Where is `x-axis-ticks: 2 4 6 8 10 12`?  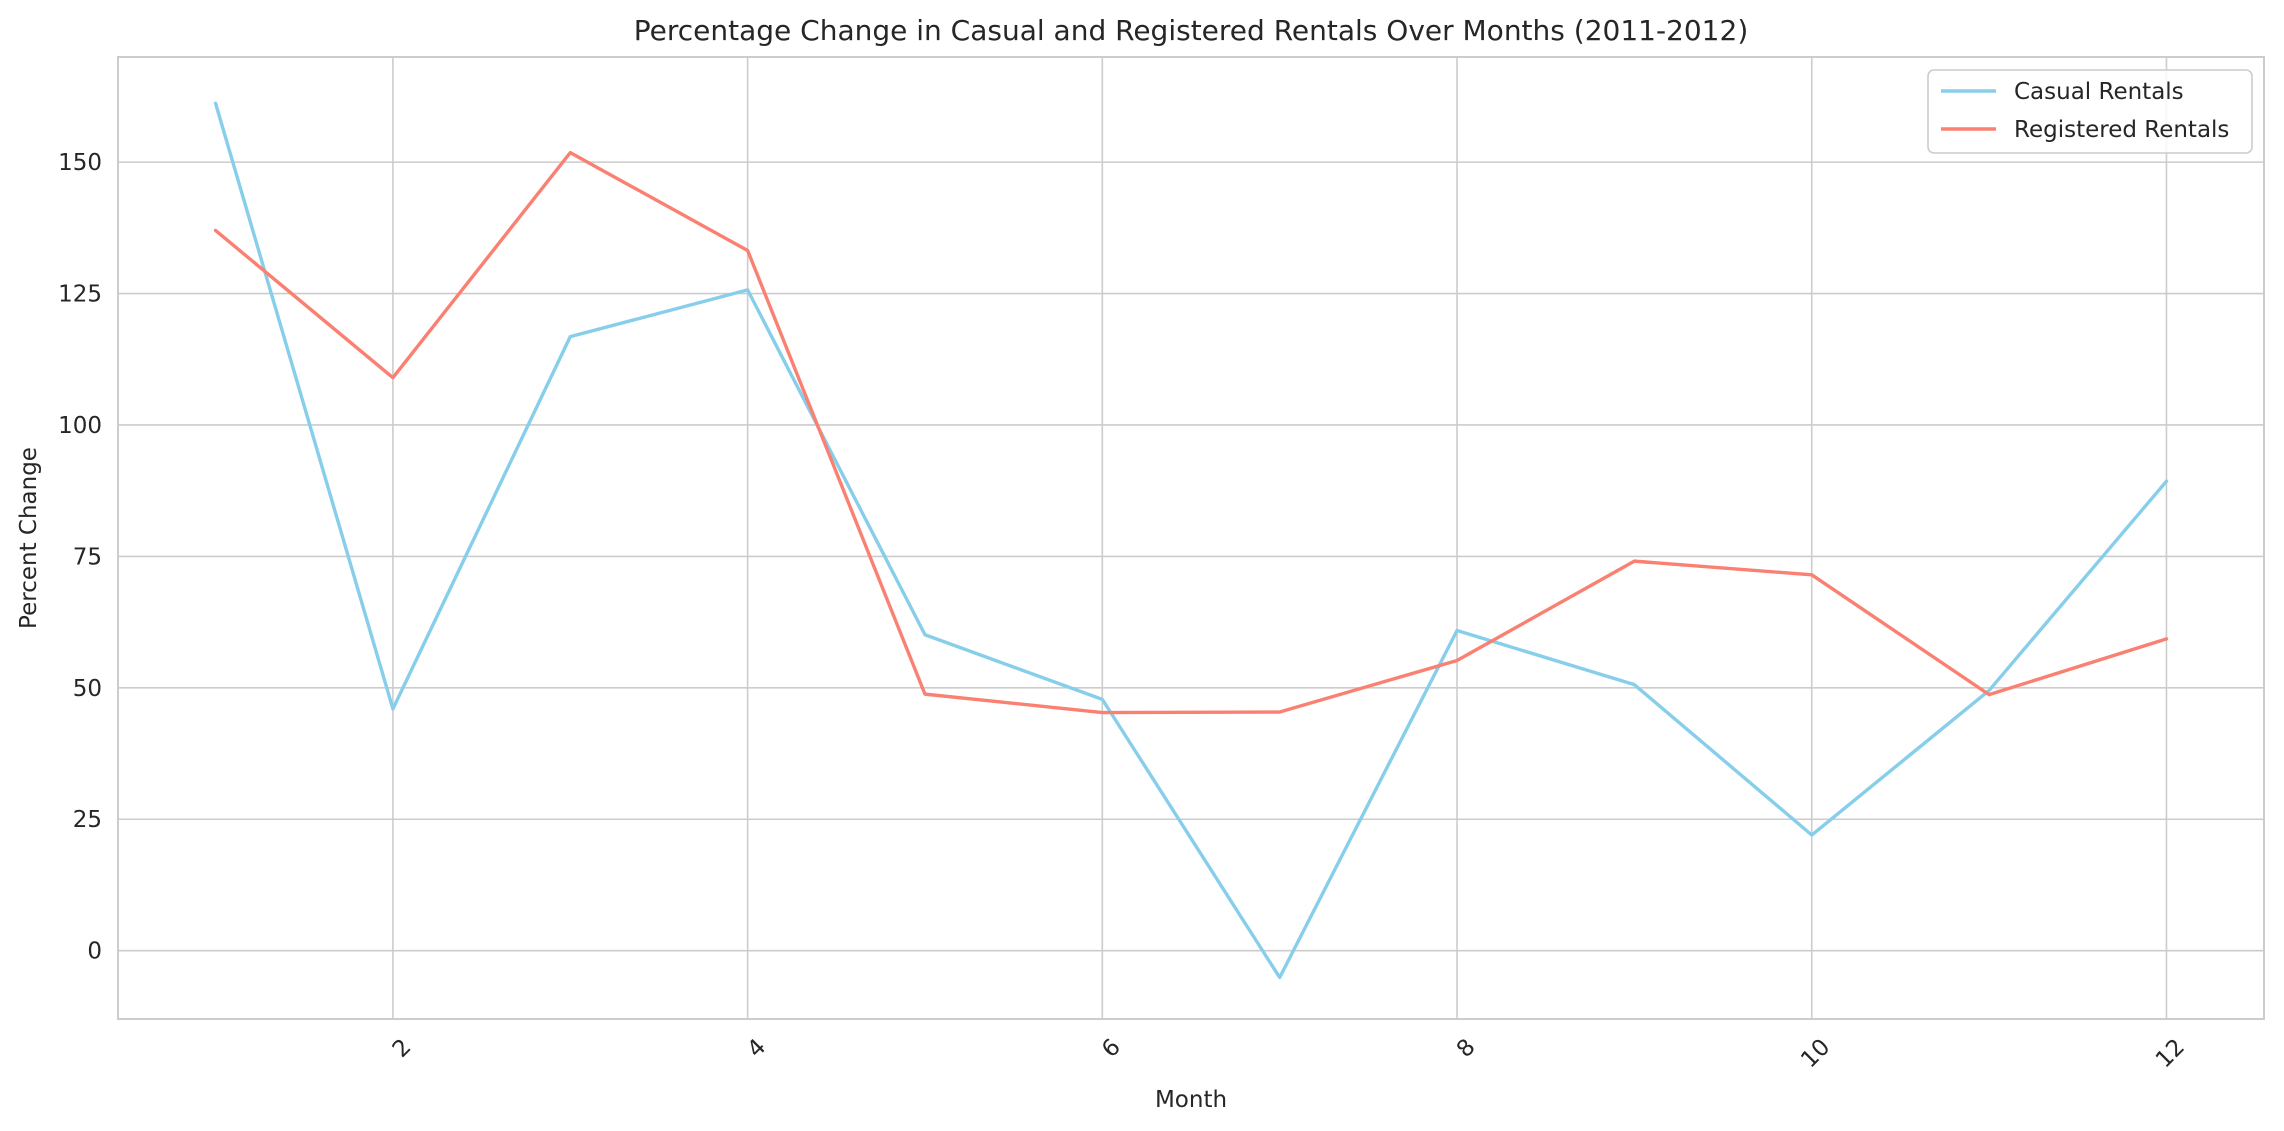 x-axis-ticks: 2 4 6 8 10 12 is located at coordinates (1289, 1053).